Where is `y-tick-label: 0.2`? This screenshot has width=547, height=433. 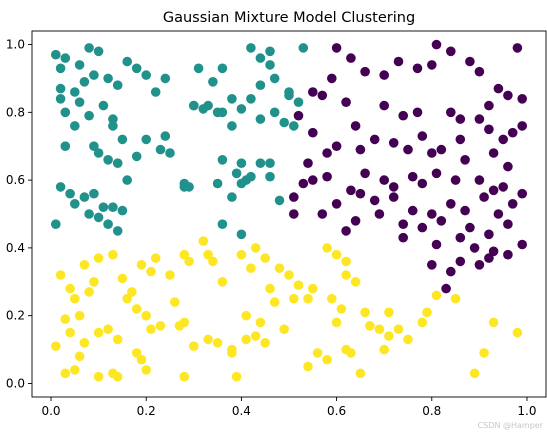 y-tick-label: 0.2 is located at coordinates (15, 316).